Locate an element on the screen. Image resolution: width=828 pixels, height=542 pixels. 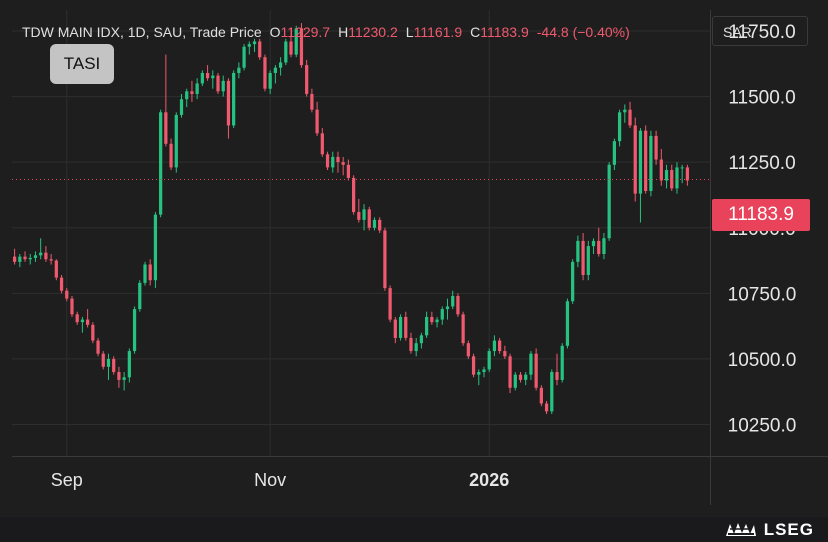
time-tick-label: Nov is located at coordinates (270, 480).